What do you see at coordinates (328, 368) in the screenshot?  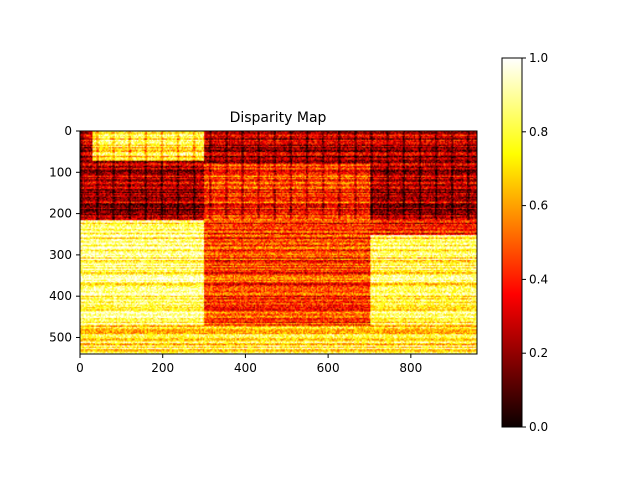 I see `x-tick-label: 600` at bounding box center [328, 368].